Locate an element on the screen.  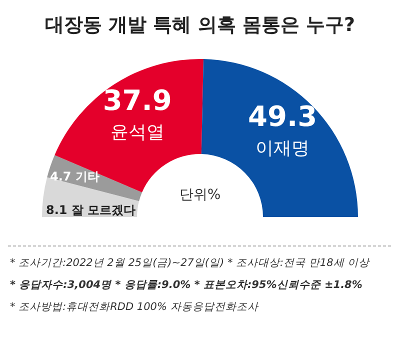
slice-label: 기타 is located at coordinates (87, 177).